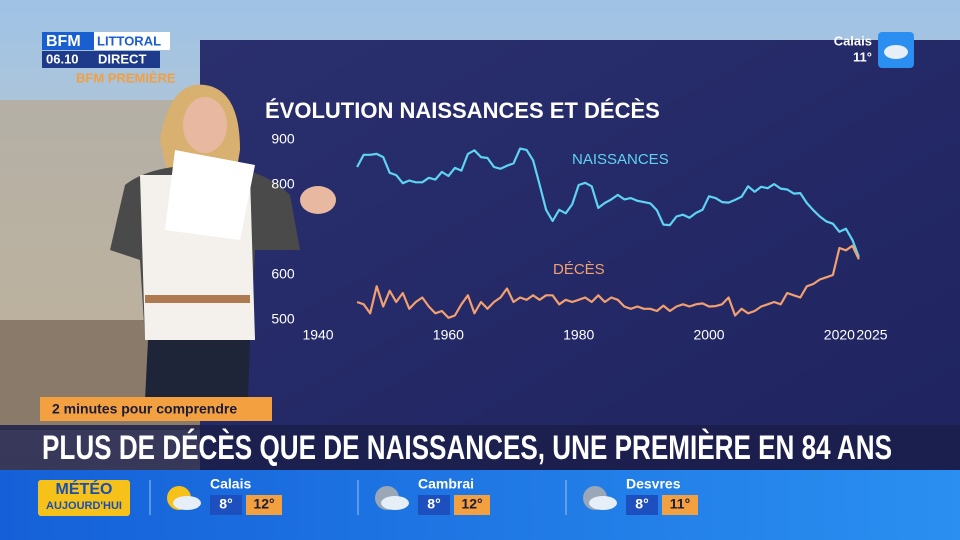  Describe the element at coordinates (462, 110) in the screenshot. I see `chart-title: ÉVOLUTION NAISSANCES ET DÉCÈS` at that location.